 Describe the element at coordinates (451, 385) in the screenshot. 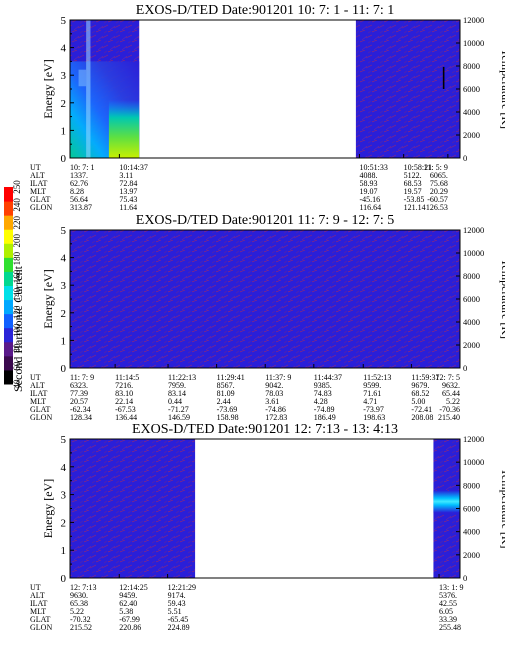

I see `info-value: 9632.` at that location.